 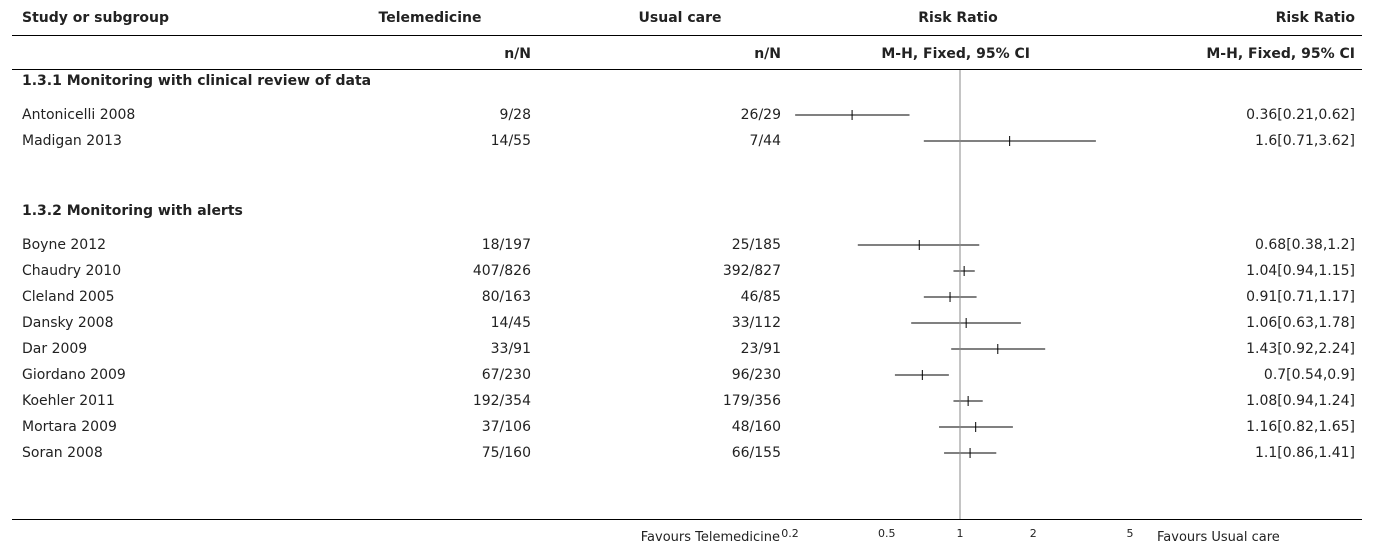 What do you see at coordinates (62, 453) in the screenshot?
I see `study-name: Soran 2008` at bounding box center [62, 453].